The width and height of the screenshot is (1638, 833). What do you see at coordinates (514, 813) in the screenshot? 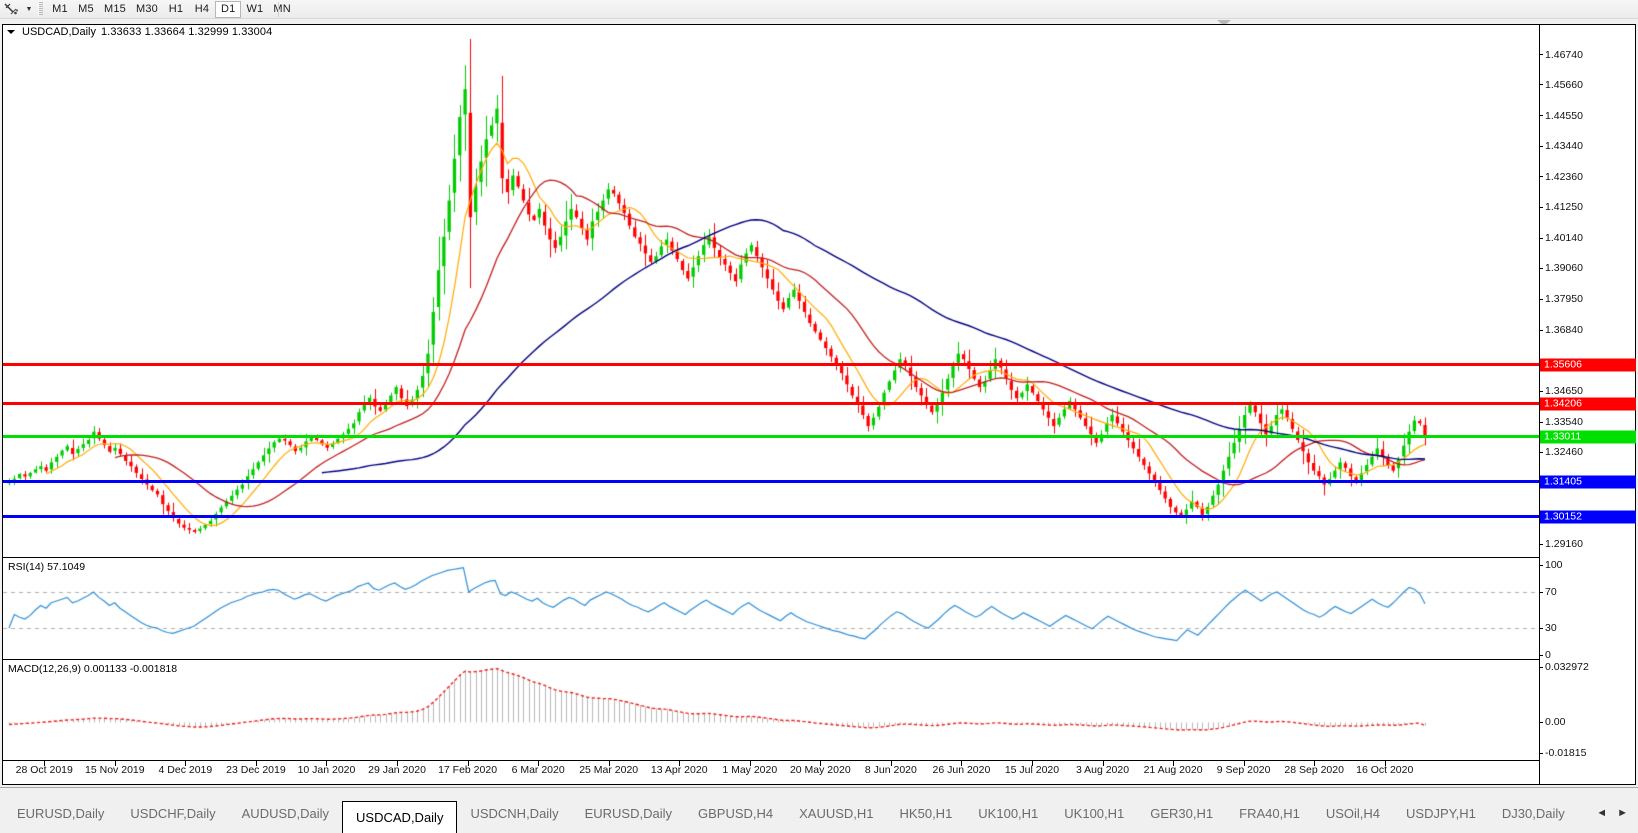
I see `chart-tab-usdcnh-daily: USDCNH,Daily` at bounding box center [514, 813].